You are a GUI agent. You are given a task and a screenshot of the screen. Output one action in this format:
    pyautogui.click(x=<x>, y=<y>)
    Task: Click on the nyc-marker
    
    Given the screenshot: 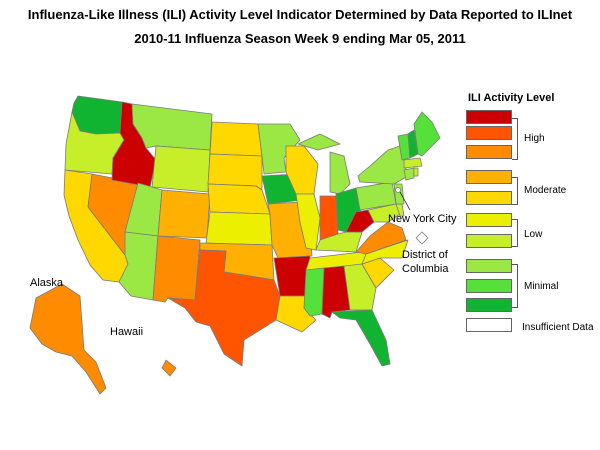 What is the action you would take?
    pyautogui.click(x=398, y=190)
    